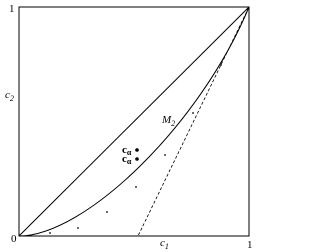 The height and width of the screenshot is (252, 320). I want to click on point-upper-base: c, so click(124, 150).